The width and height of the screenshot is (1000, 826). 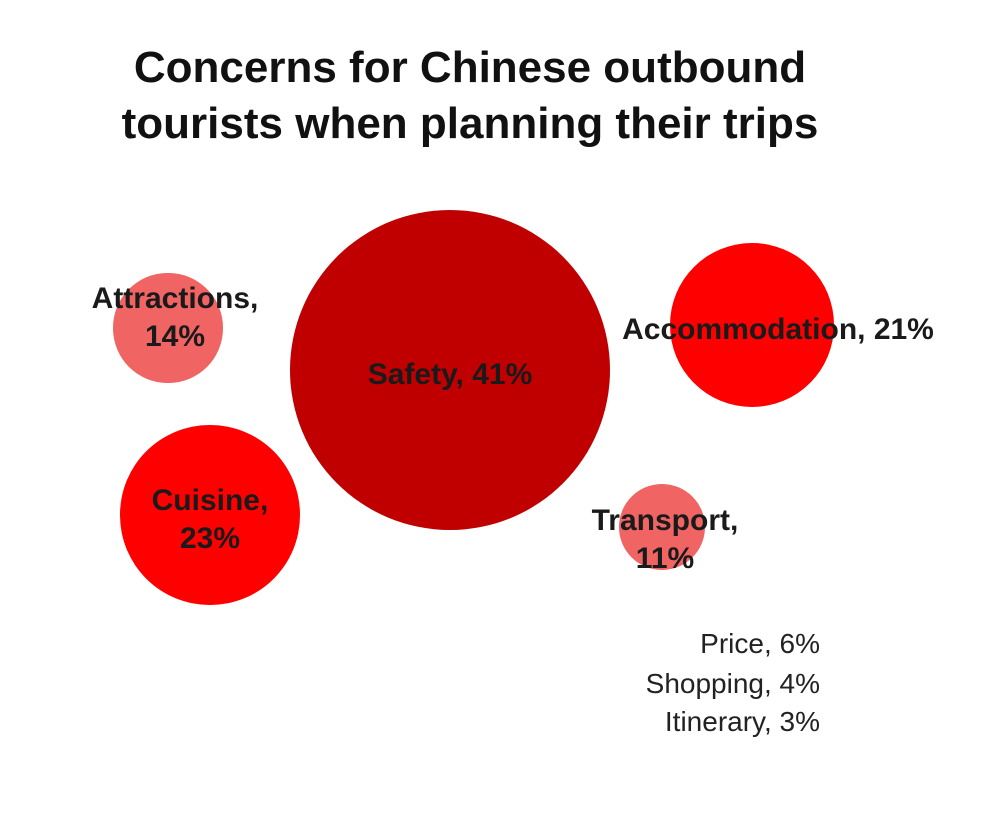 I want to click on note: Itinerary, 3%, so click(x=742, y=721).